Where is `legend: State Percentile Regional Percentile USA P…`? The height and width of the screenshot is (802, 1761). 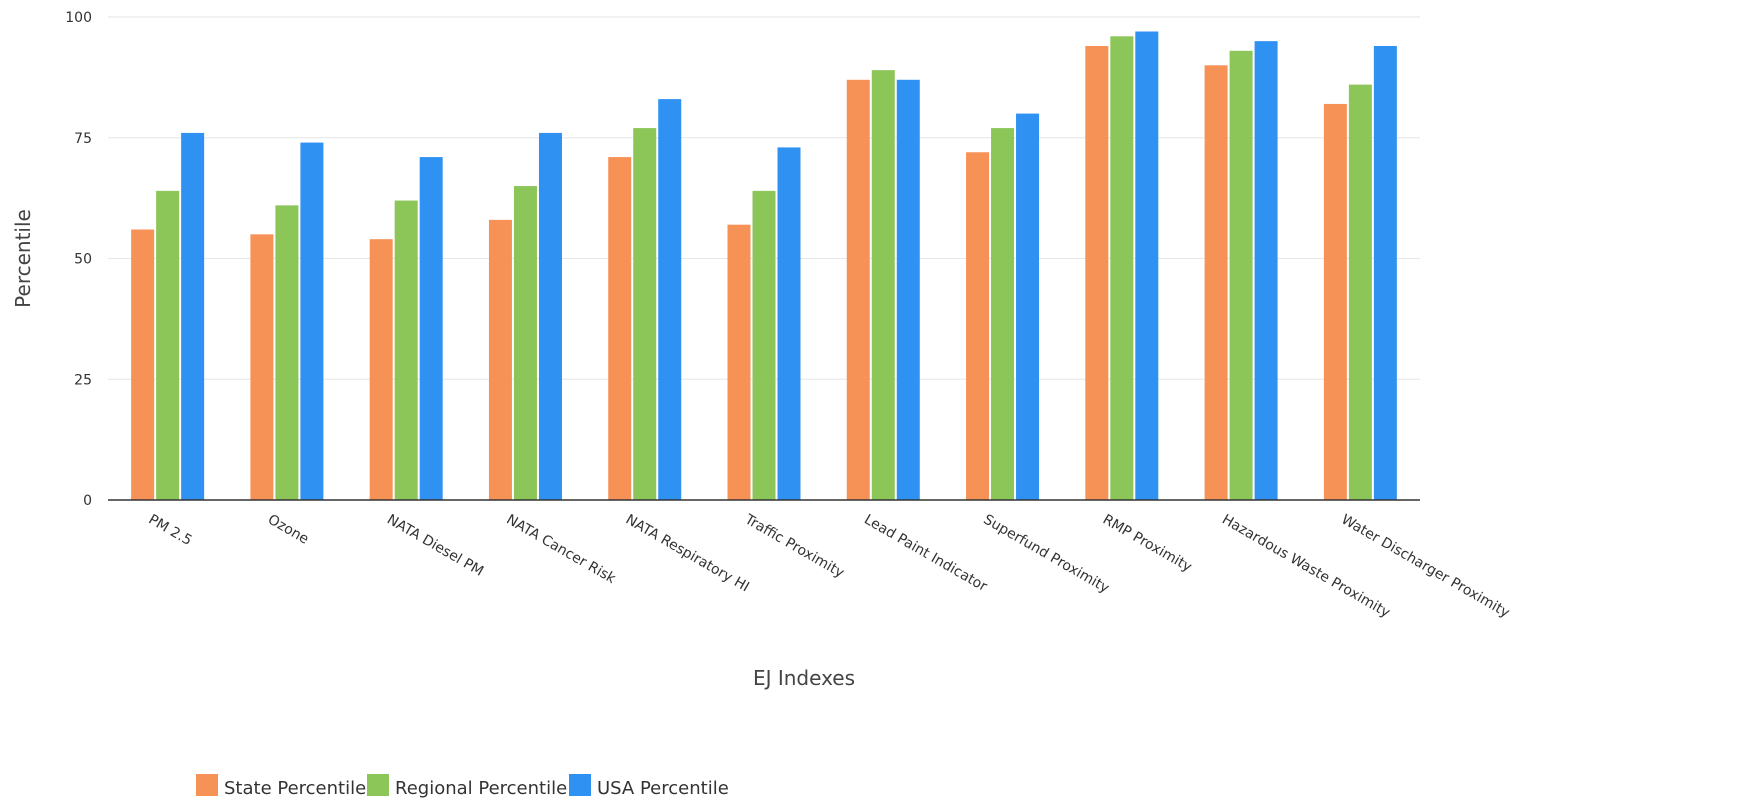
legend: State Percentile Regional Percentile USA P… is located at coordinates (462, 786).